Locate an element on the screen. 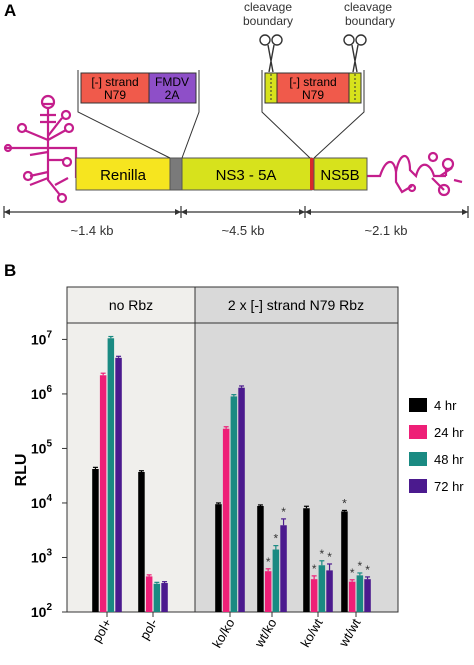 Image resolution: width=474 pixels, height=665 pixels. size-label-3: ~2.1 kb is located at coordinates (385, 230).